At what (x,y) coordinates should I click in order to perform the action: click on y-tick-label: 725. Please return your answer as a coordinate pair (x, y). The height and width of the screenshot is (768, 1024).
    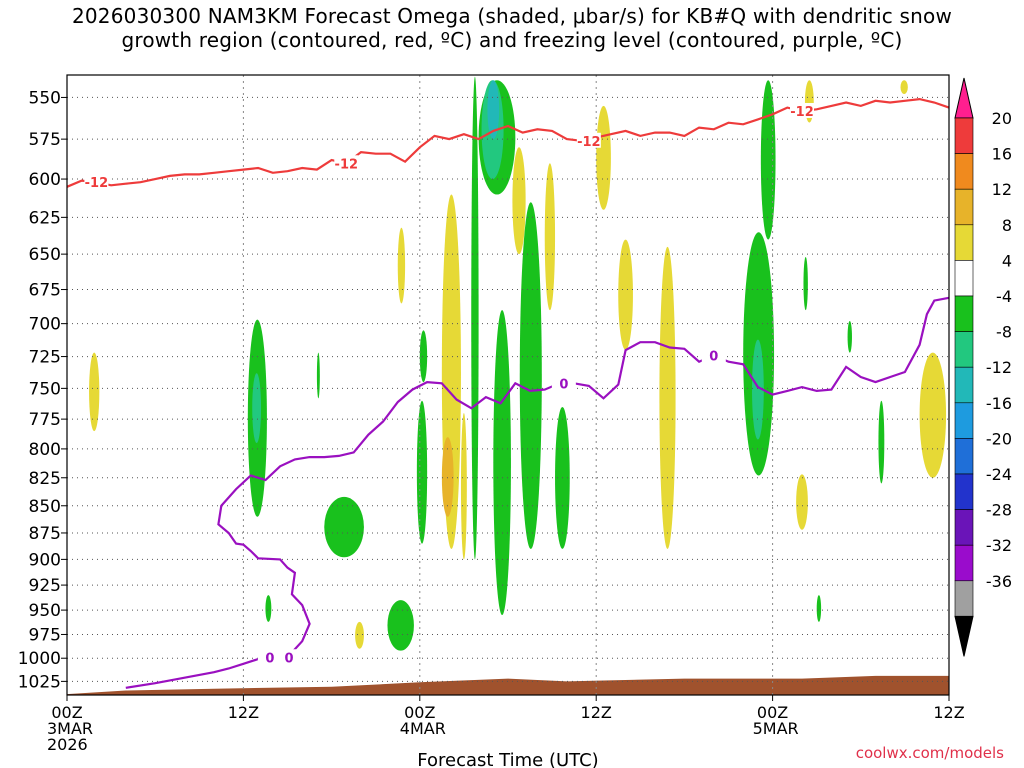
    Looking at the image, I should click on (45, 358).